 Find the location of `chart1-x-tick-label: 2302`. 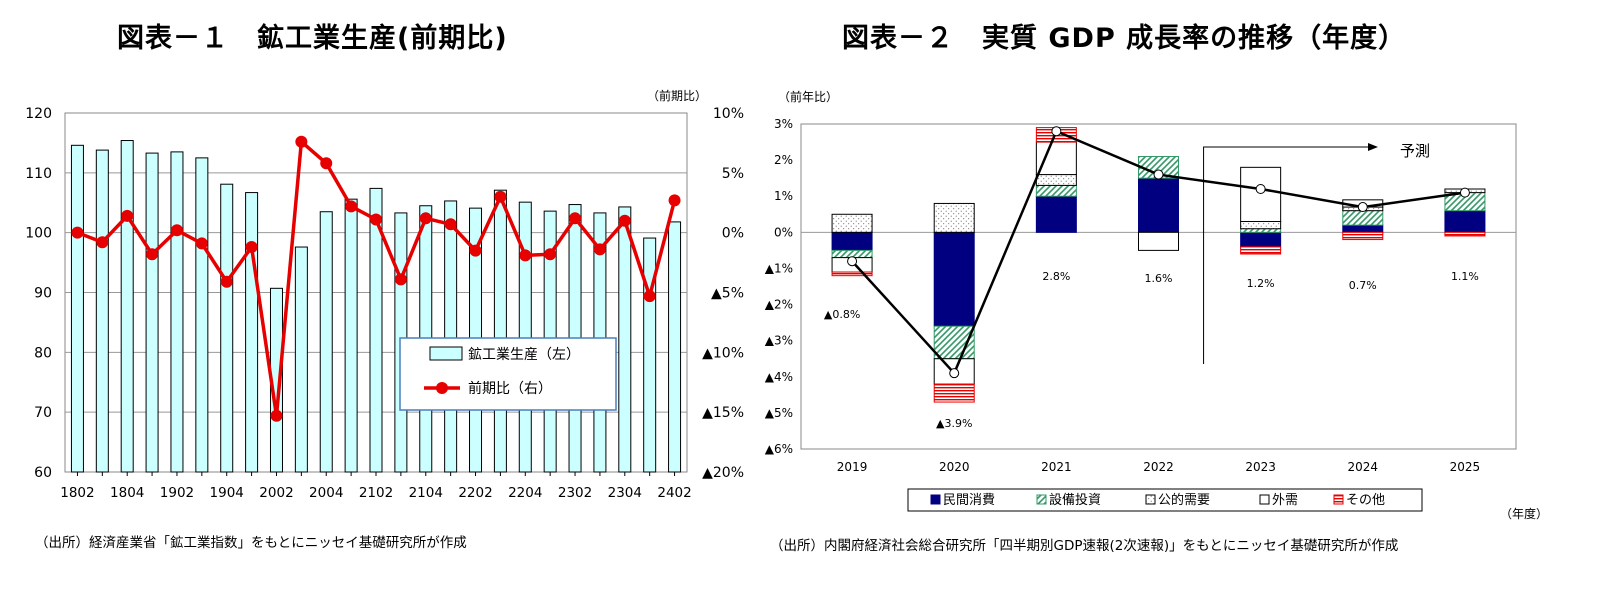

chart1-x-tick-label: 2302 is located at coordinates (575, 493).